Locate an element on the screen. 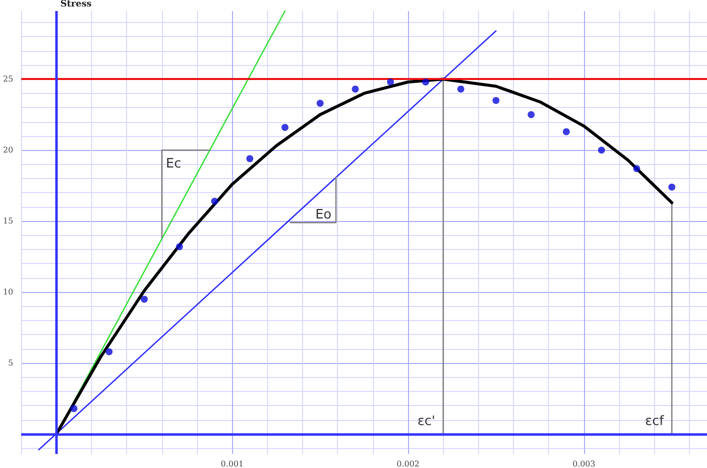 This screenshot has width=707, height=468. annotation: Eo is located at coordinates (323, 215).